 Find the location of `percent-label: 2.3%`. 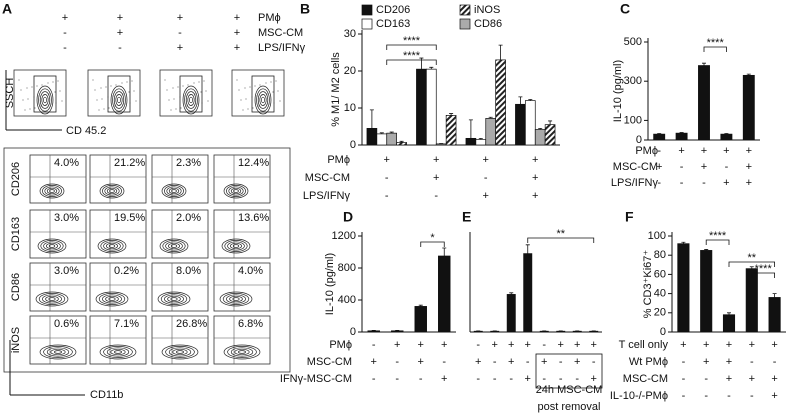

percent-label: 2.3% is located at coordinates (188, 163).